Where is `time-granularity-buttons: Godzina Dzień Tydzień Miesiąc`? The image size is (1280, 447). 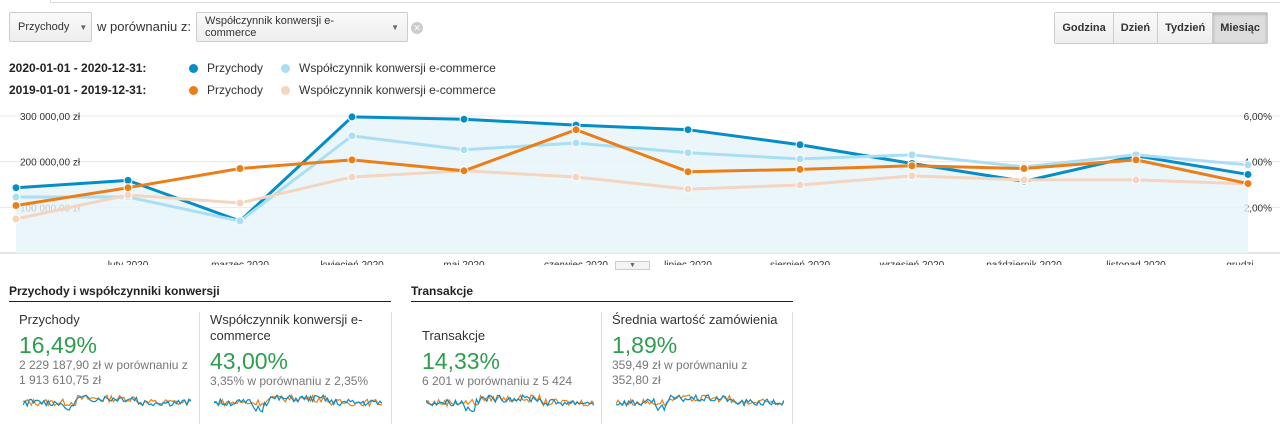 time-granularity-buttons: Godzina Dzień Tydzień Miesiąc is located at coordinates (1161, 28).